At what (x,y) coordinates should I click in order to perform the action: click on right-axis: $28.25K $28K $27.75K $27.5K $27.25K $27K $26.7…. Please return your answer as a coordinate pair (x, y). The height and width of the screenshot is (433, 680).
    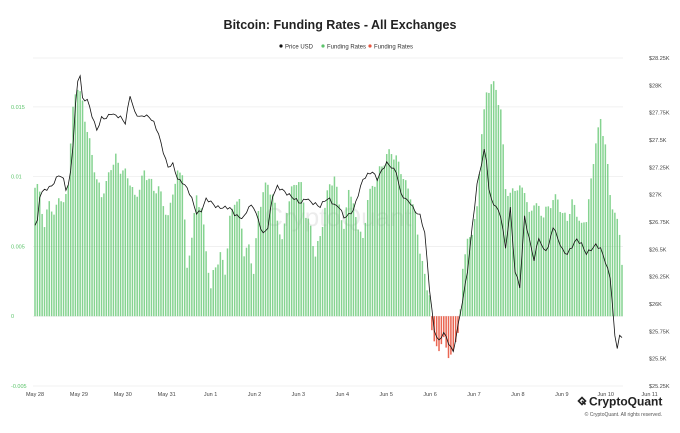
    Looking at the image, I should click on (659, 223).